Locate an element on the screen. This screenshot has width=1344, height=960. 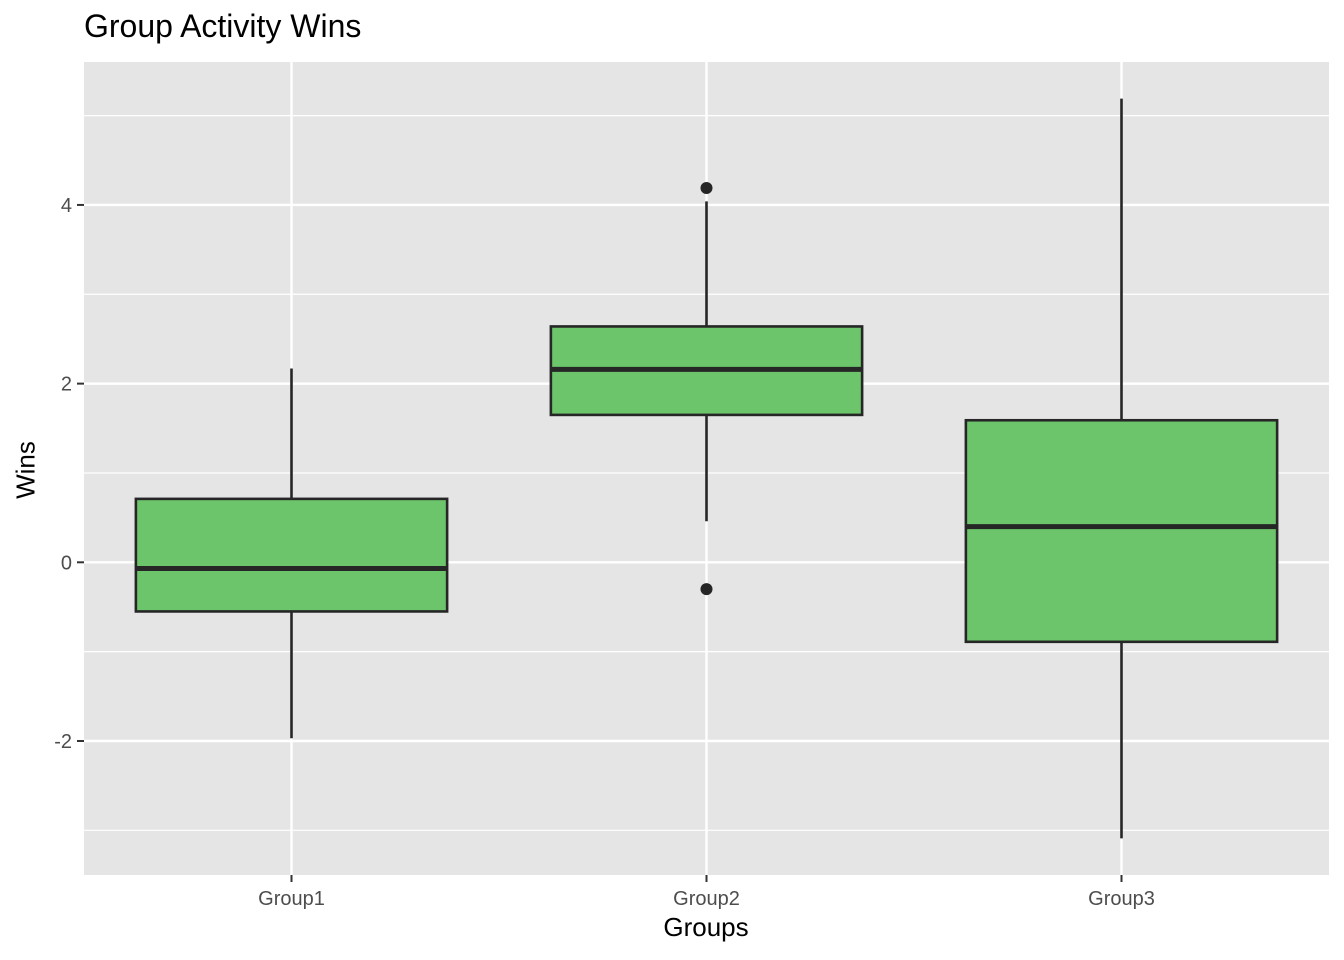
y-tick-label: 0 is located at coordinates (66, 563).